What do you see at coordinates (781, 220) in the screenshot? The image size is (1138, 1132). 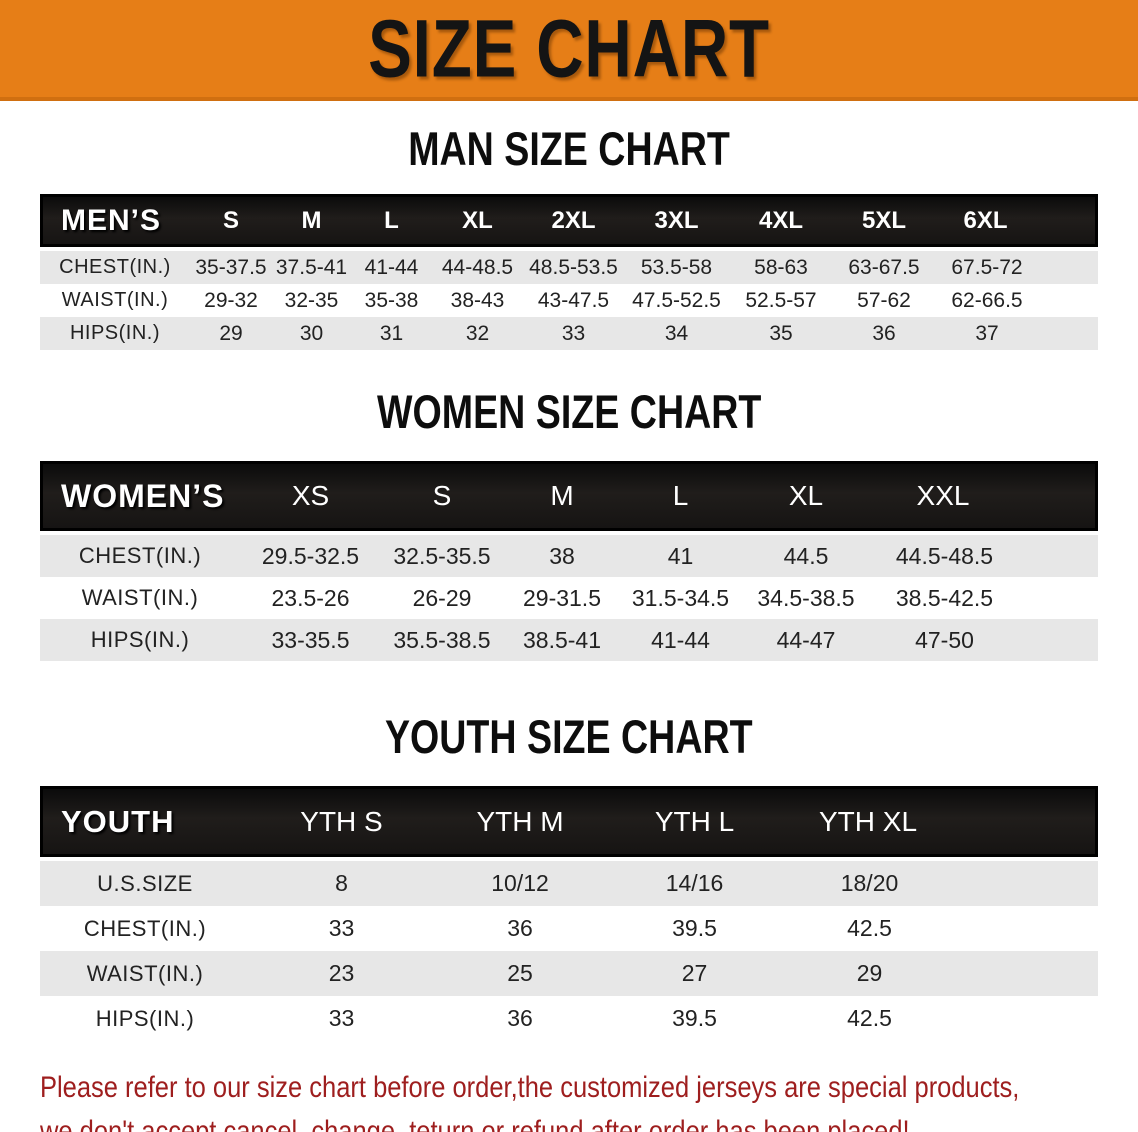 I see `size-column-header: 4XL` at bounding box center [781, 220].